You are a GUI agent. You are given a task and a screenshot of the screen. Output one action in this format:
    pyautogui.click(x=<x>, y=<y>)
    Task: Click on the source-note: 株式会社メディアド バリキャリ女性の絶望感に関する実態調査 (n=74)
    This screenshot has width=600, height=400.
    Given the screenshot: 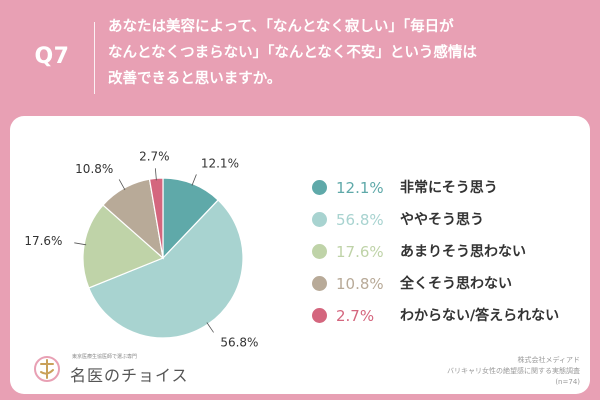 What is the action you would take?
    pyautogui.click(x=513, y=371)
    